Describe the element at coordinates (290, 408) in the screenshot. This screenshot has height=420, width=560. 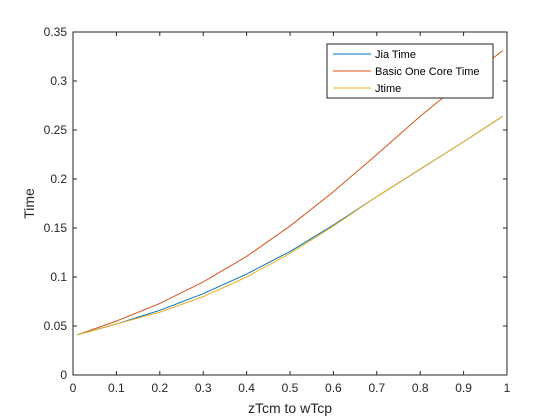
I see `x-axis-label: zTcm to wTcp` at that location.